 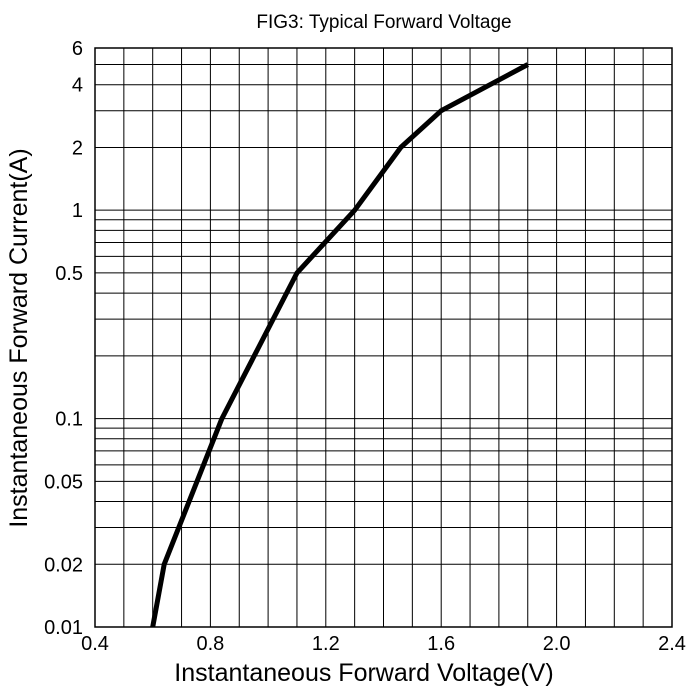 What do you see at coordinates (69, 420) in the screenshot?
I see `y-tick-label: 0.1` at bounding box center [69, 420].